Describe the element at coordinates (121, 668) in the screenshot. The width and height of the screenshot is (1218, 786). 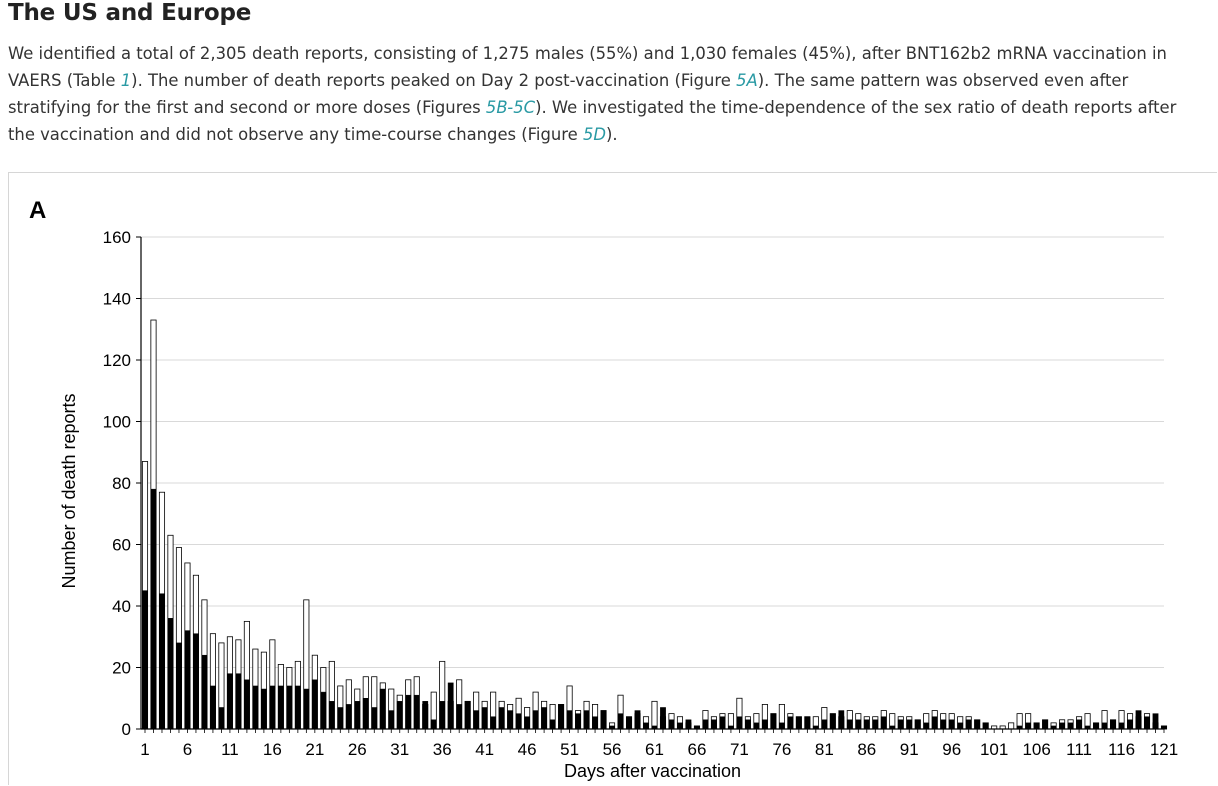
I see `y-tick-label: 20` at that location.